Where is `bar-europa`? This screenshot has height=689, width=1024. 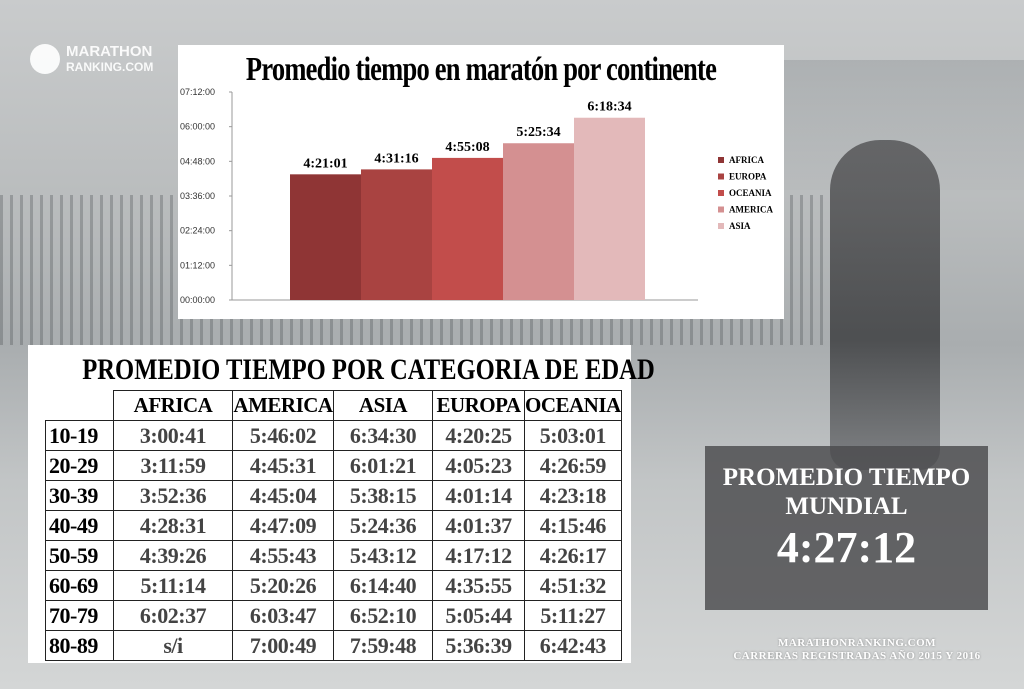 bar-europa is located at coordinates (396, 234).